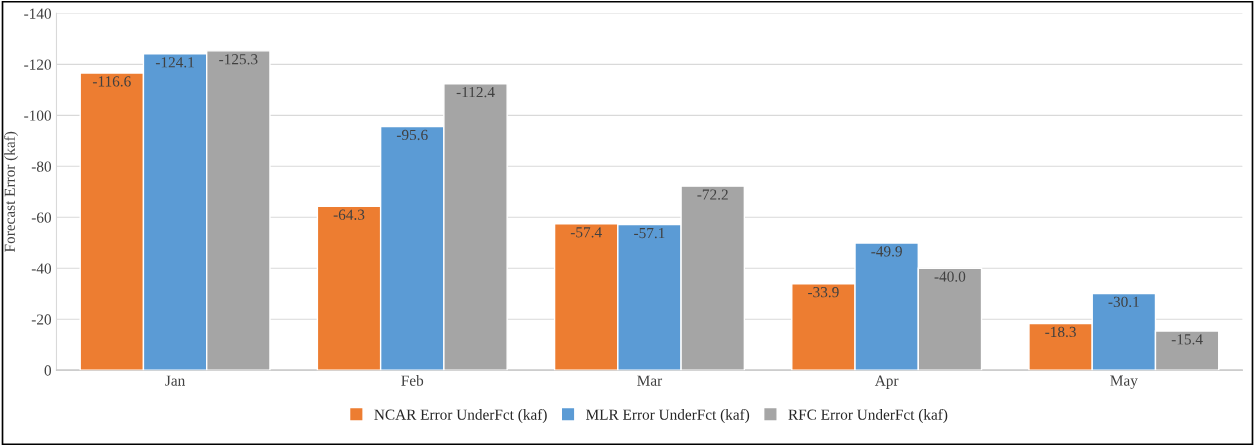  What do you see at coordinates (175, 380) in the screenshot?
I see `x-tick-label: Jan` at bounding box center [175, 380].